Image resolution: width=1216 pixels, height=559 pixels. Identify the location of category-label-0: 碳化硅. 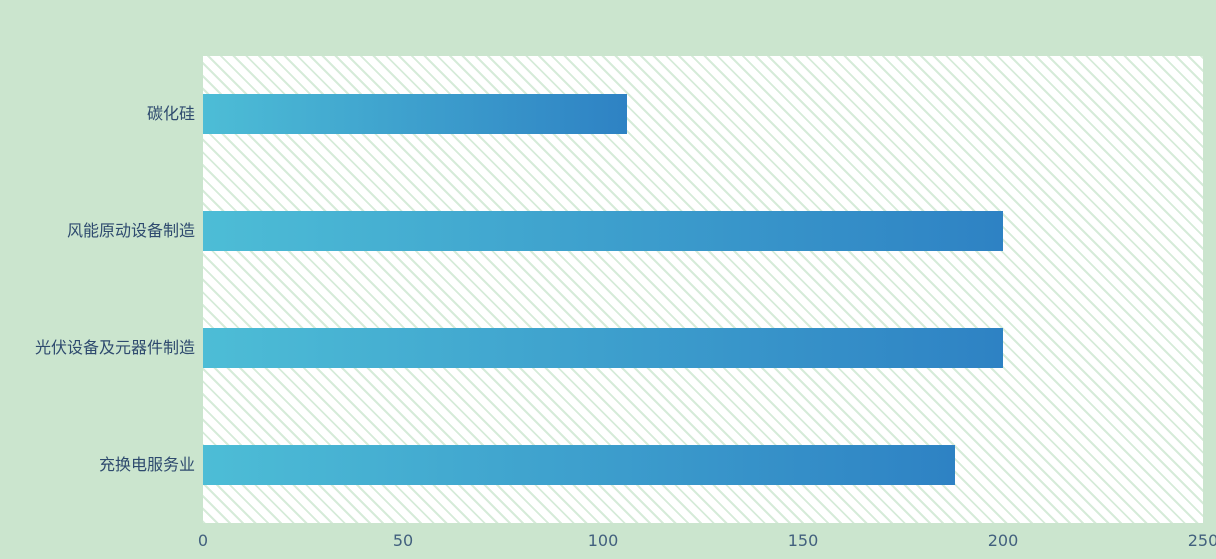
(170, 114).